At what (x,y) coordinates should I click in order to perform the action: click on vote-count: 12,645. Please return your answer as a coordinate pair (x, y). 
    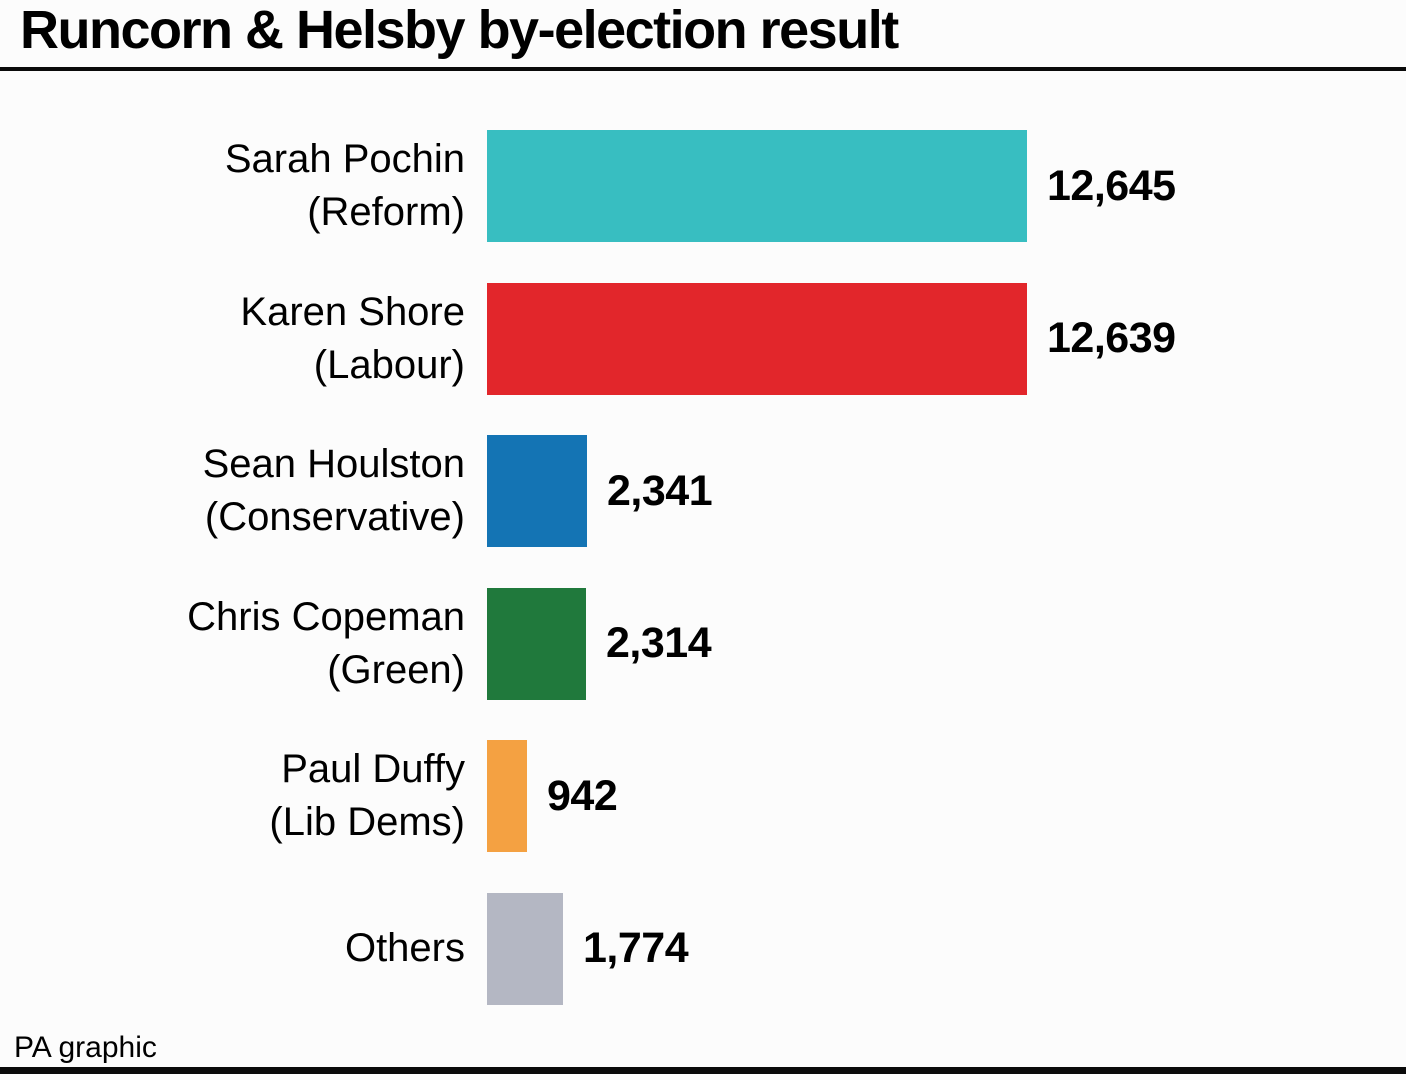
    Looking at the image, I should click on (1111, 185).